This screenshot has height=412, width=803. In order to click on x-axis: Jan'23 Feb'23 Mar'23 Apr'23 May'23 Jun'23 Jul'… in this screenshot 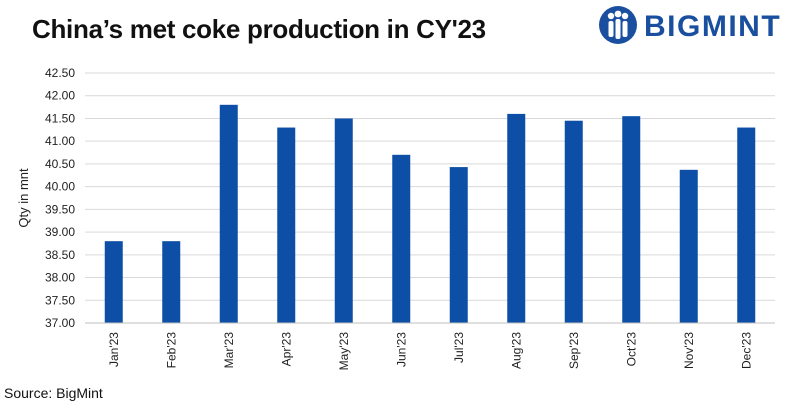, I will do `click(430, 346)`.